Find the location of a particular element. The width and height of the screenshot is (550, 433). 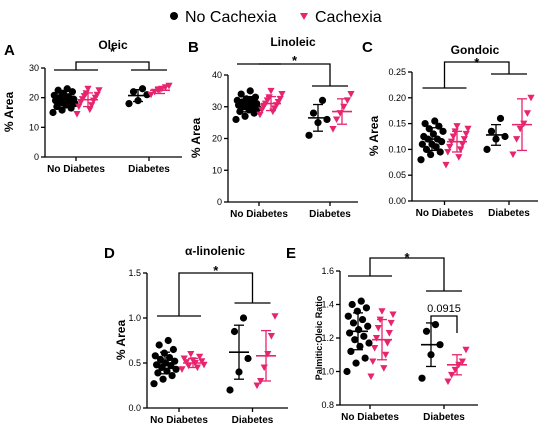

y-axis-label: % Area is located at coordinates (9, 112).